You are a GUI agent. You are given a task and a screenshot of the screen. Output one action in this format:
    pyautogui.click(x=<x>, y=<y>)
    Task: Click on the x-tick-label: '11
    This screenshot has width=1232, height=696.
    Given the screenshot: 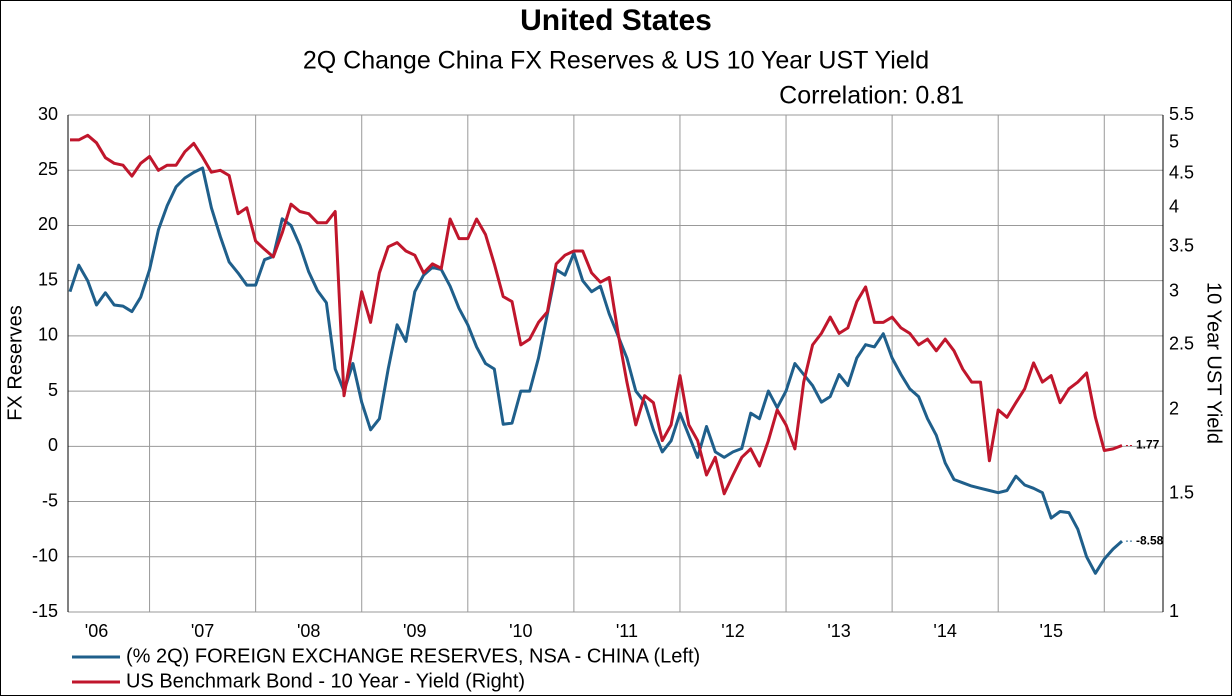 What is the action you would take?
    pyautogui.click(x=627, y=631)
    